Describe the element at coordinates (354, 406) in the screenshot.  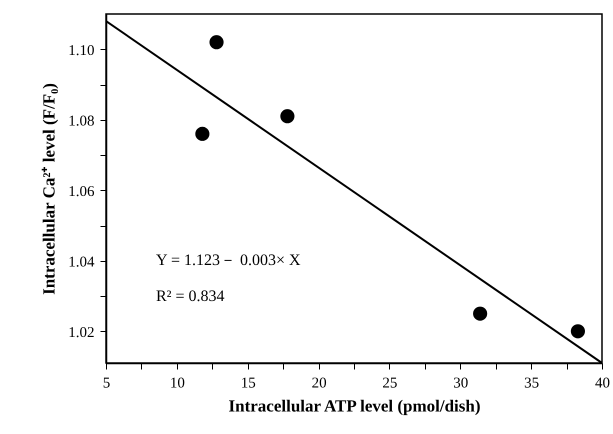
I see `x-axis-title: Intracellular ATP level (pmol/dish)` at that location.